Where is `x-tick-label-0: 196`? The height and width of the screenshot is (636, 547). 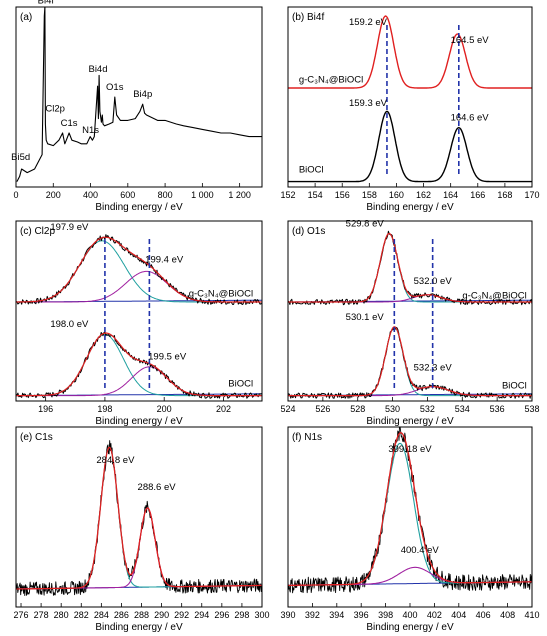 x-tick-label-0: 196 is located at coordinates (45, 409).